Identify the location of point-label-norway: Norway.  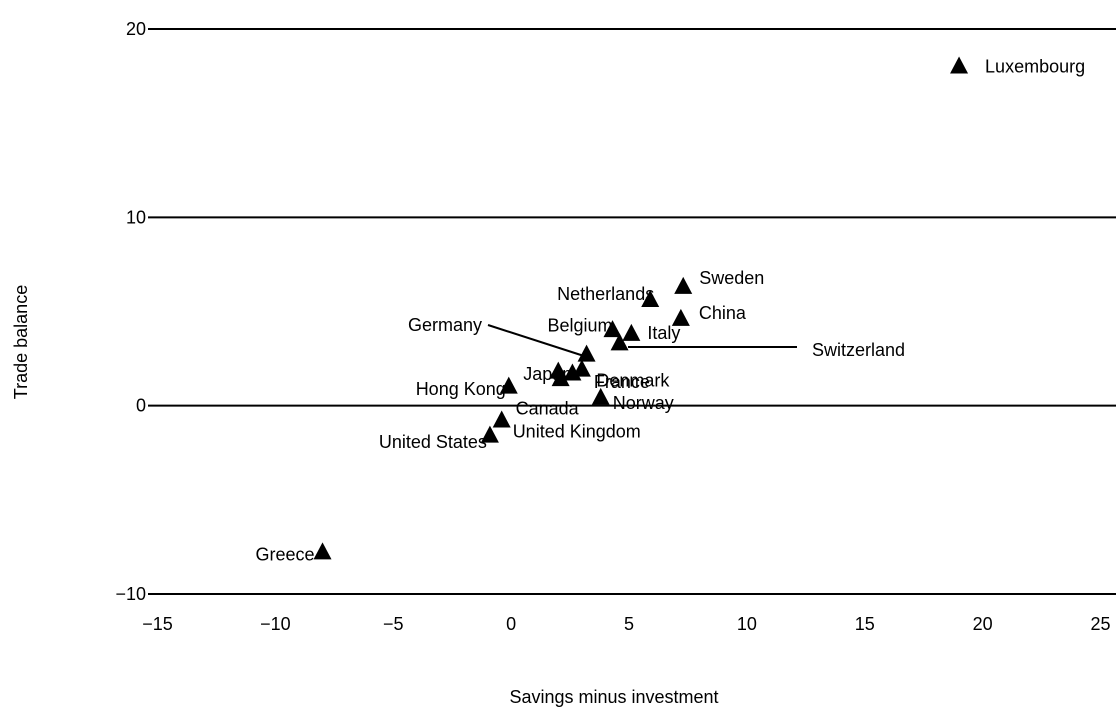
(643, 403).